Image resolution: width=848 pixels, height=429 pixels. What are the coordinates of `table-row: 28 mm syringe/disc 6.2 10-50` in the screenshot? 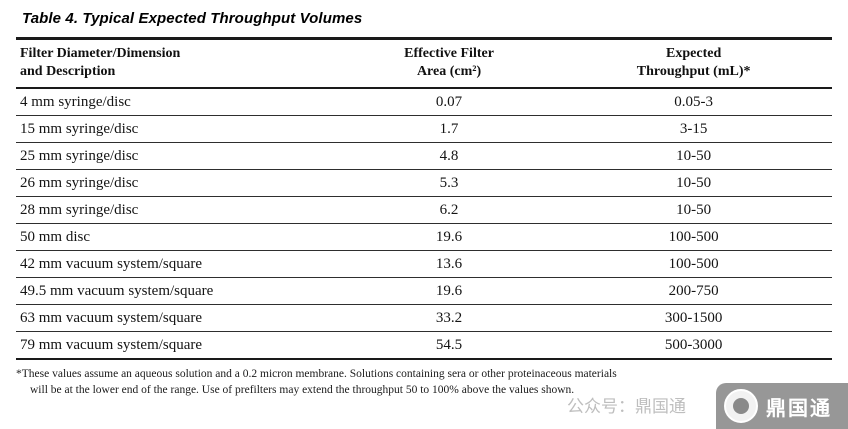 It's located at (424, 210).